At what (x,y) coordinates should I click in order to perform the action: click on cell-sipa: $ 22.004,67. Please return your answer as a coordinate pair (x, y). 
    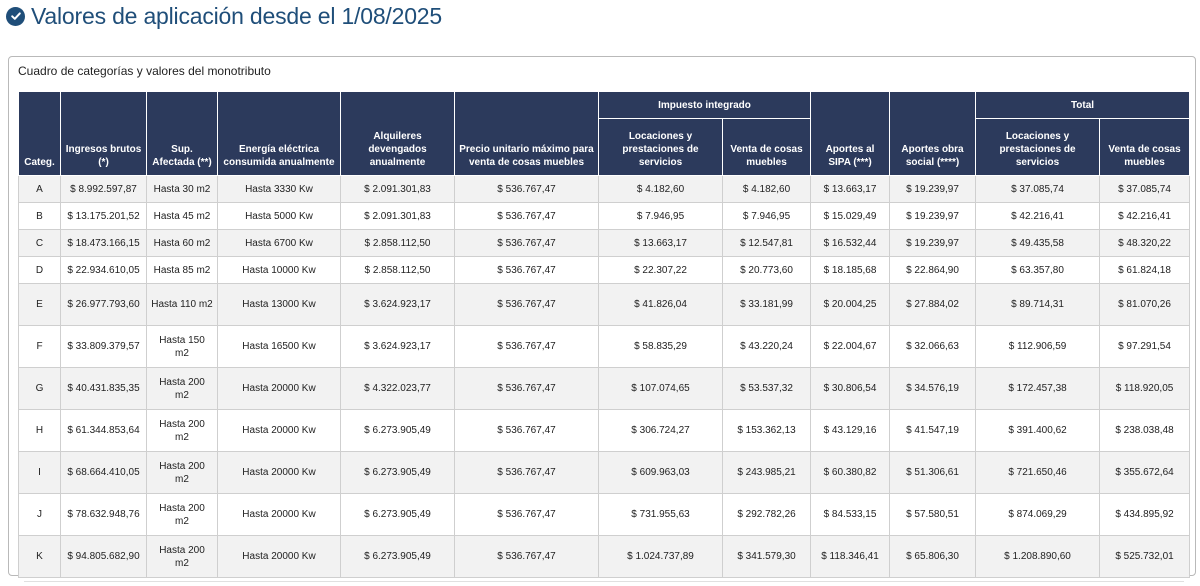
    Looking at the image, I should click on (850, 346).